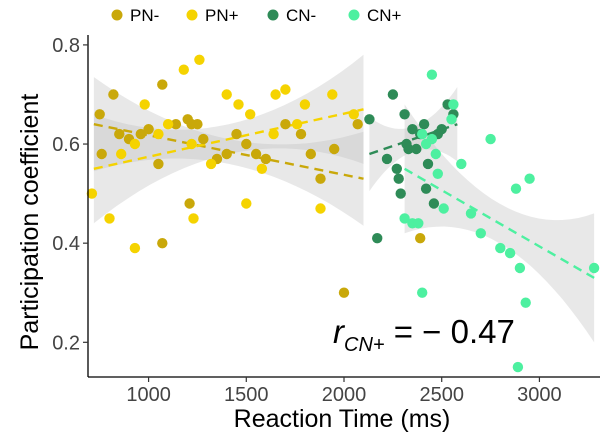  Describe the element at coordinates (144, 15) in the screenshot. I see `legend-label-PN-: PN-` at that location.